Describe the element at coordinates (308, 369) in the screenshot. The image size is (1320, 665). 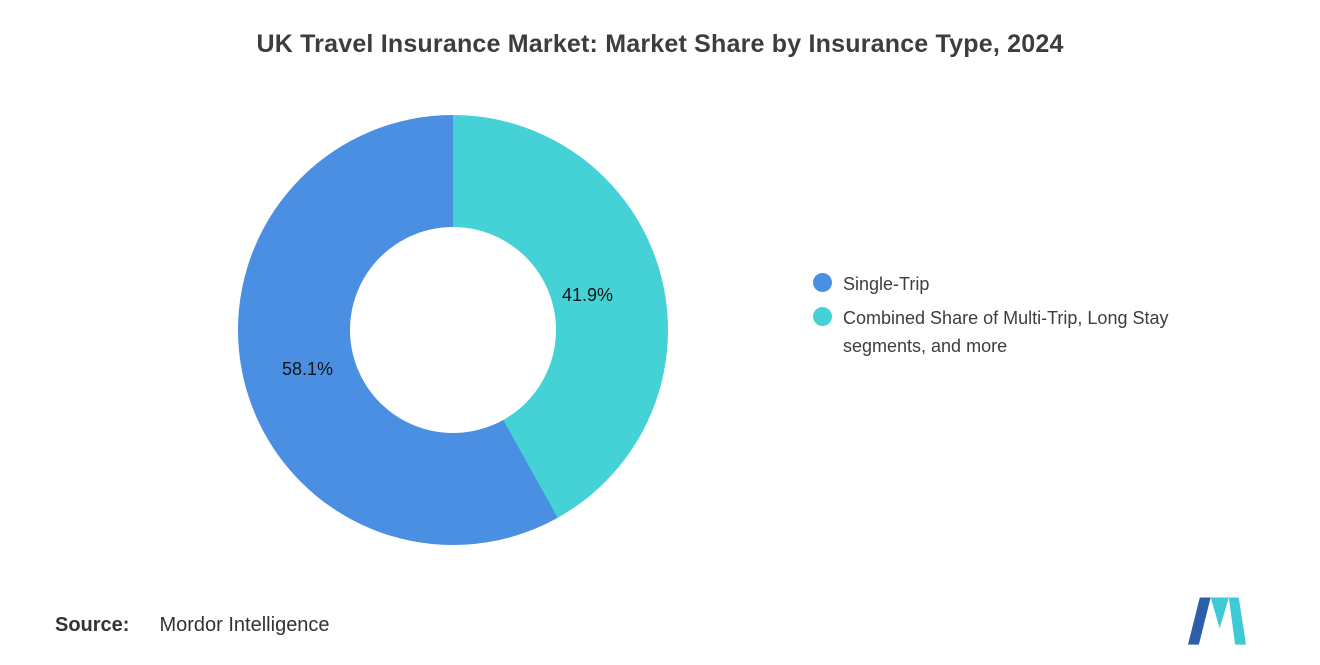
I see `slice-label-single-trip: 58.1%` at that location.